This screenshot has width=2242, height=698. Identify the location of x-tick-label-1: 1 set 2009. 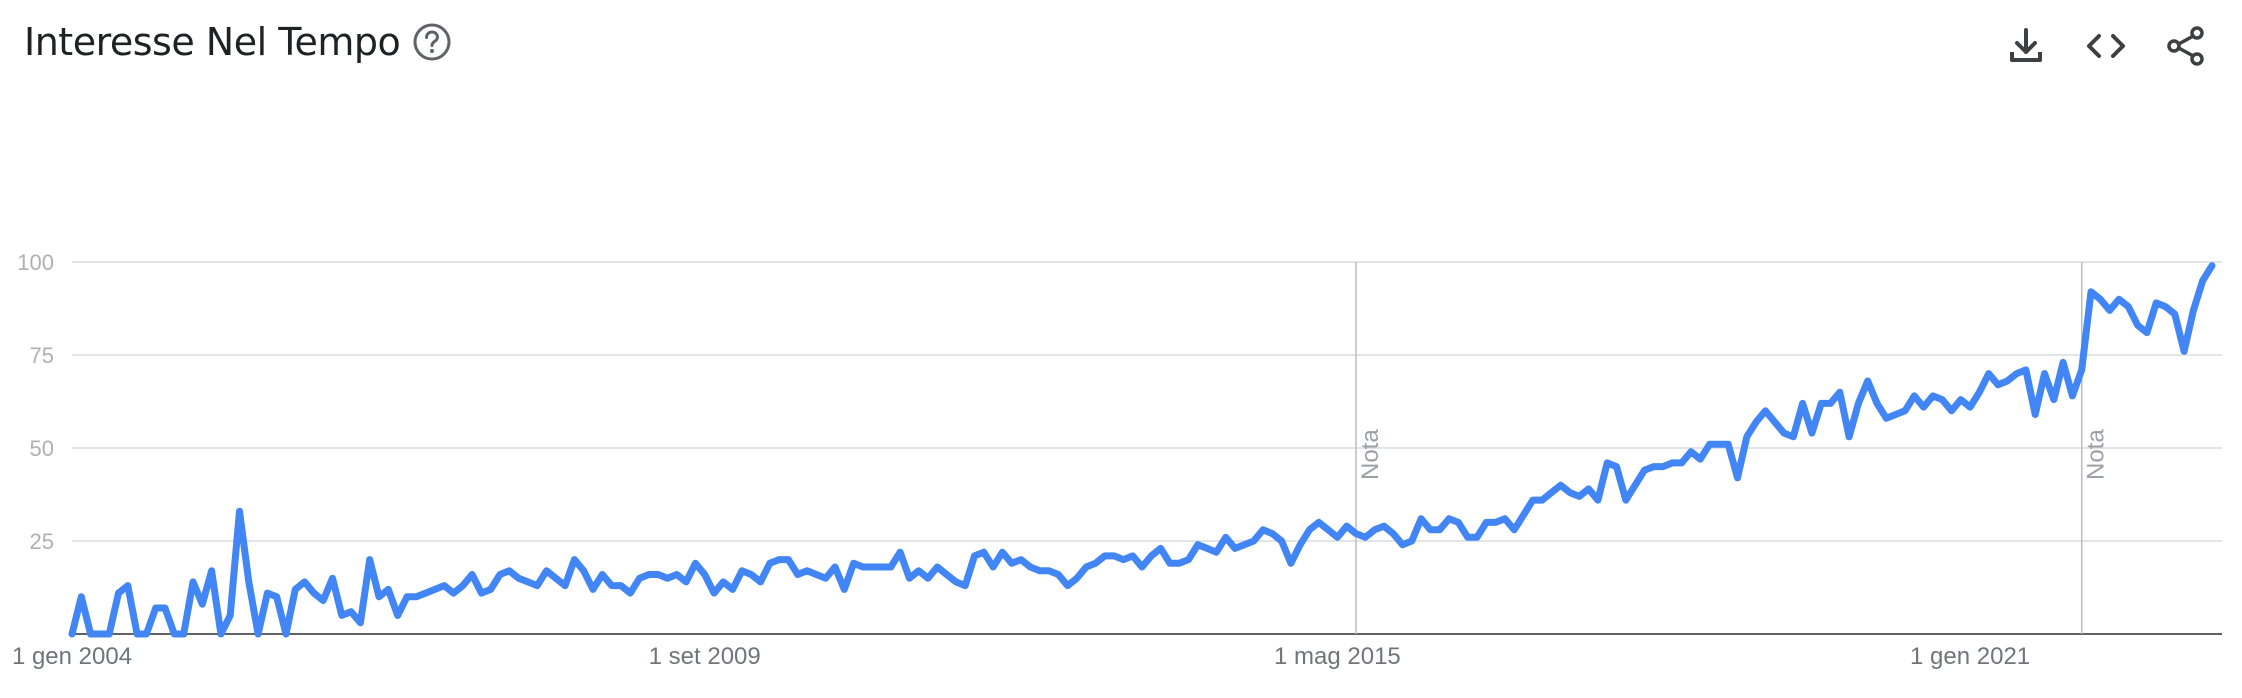
(705, 656).